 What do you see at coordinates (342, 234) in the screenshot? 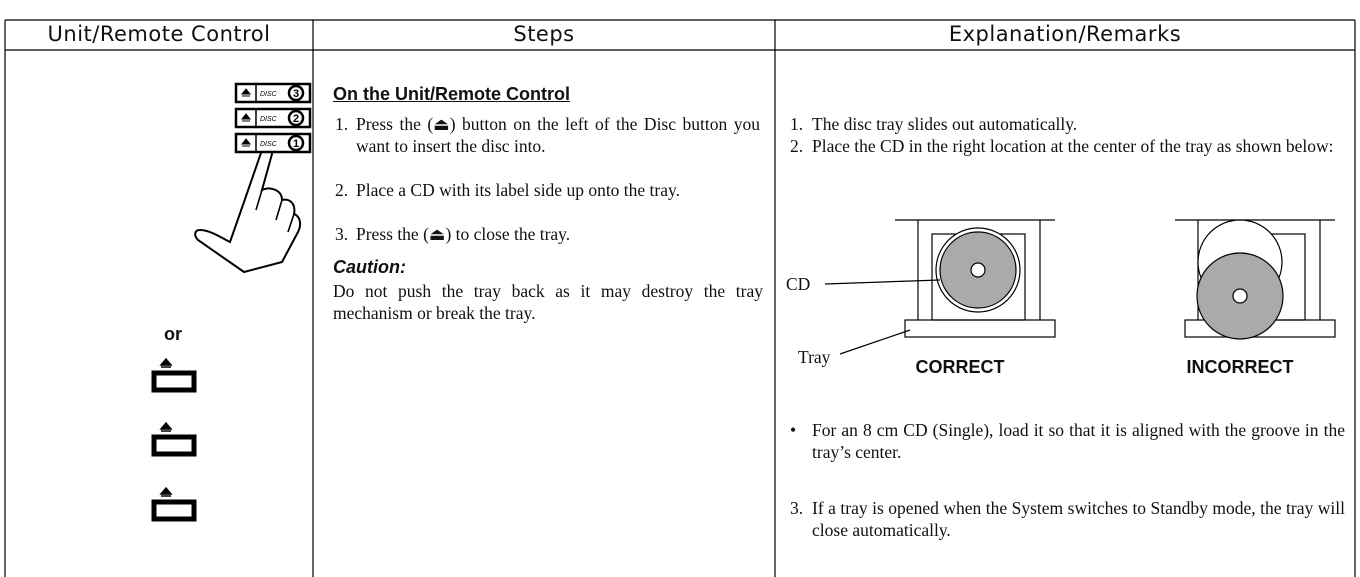
I see `step-number: 3.` at bounding box center [342, 234].